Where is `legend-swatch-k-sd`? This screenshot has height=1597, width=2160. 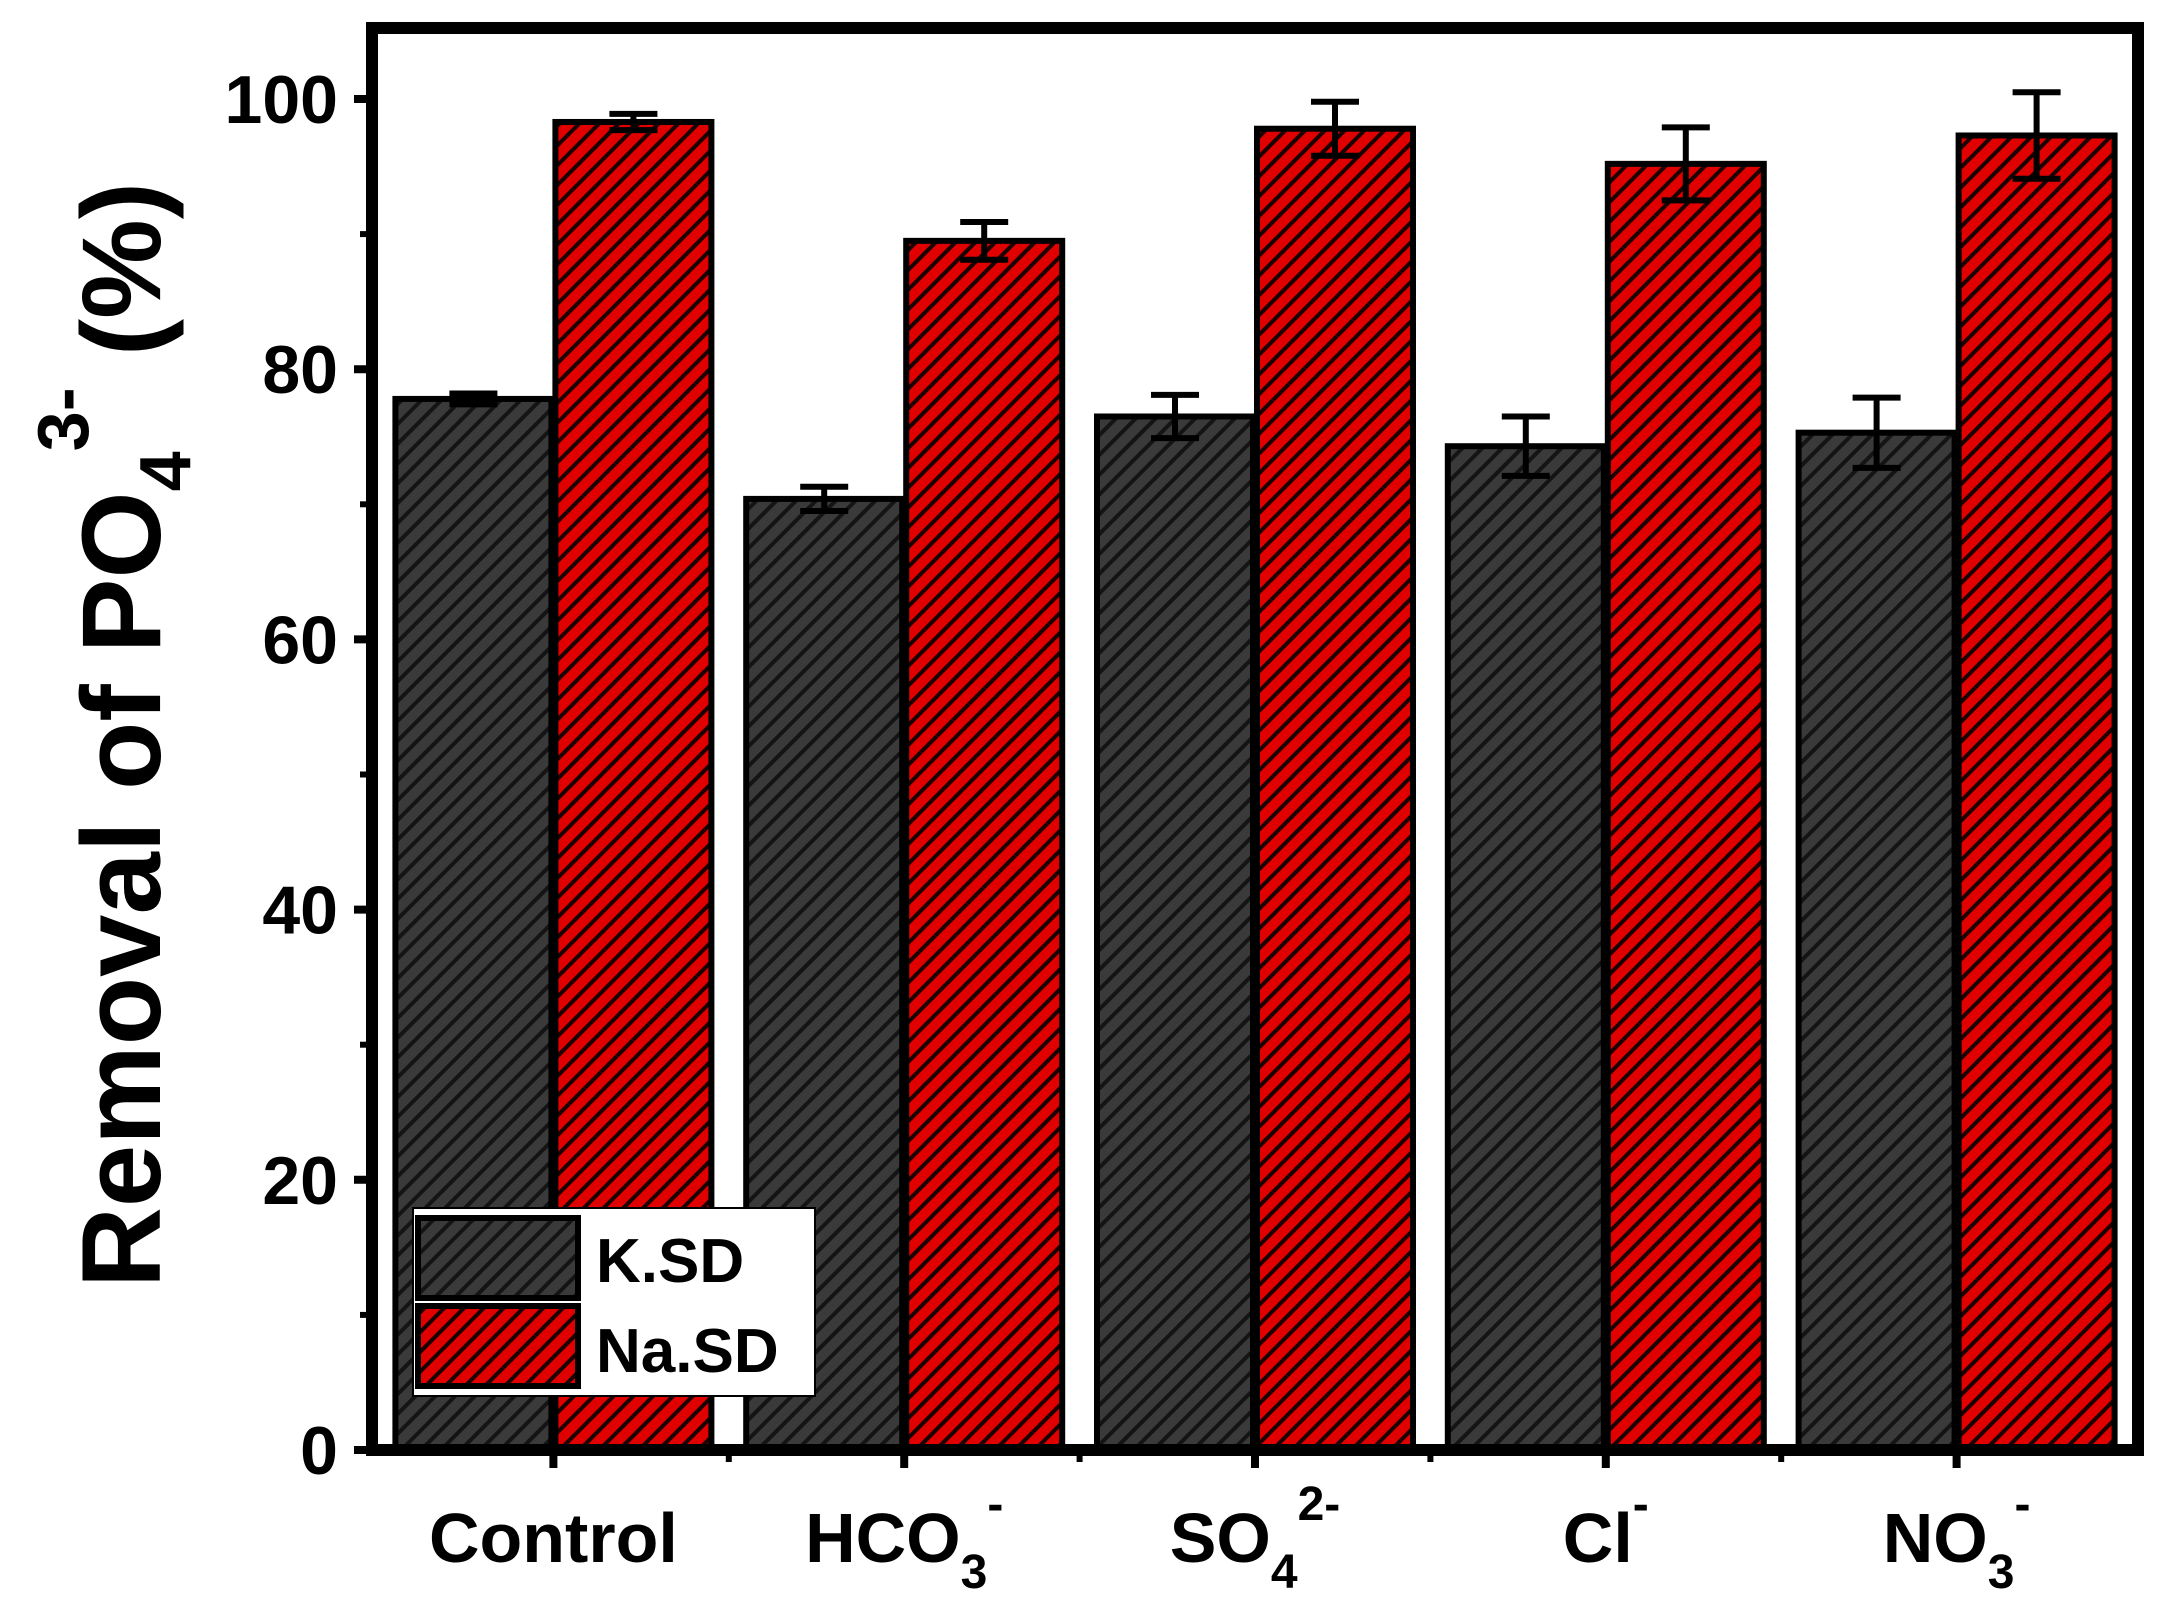
legend-swatch-k-sd is located at coordinates (498, 1258).